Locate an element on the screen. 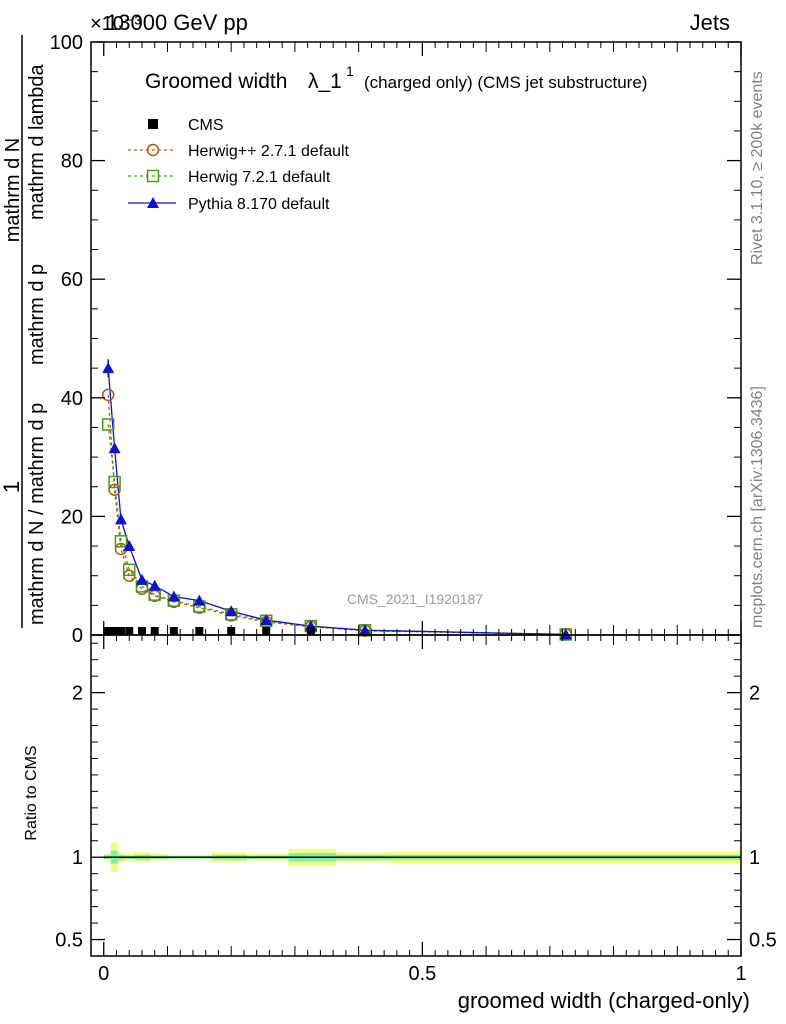  legend-label-pythia: Pythia 8.170 default is located at coordinates (259, 204).